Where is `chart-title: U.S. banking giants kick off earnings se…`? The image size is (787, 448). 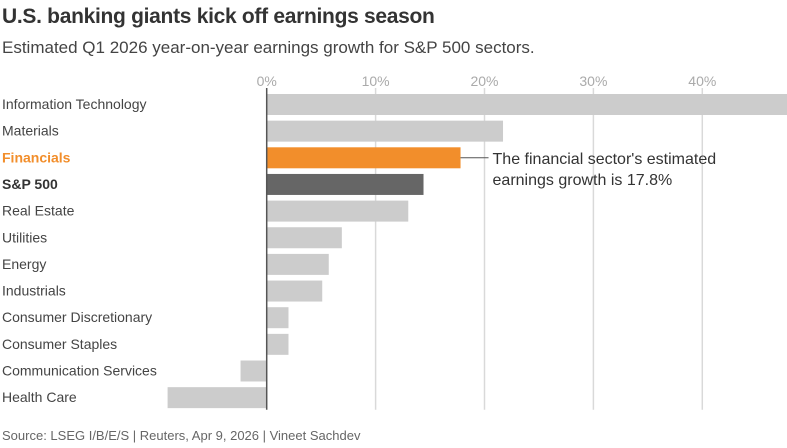 chart-title: U.S. banking giants kick off earnings se… is located at coordinates (218, 16).